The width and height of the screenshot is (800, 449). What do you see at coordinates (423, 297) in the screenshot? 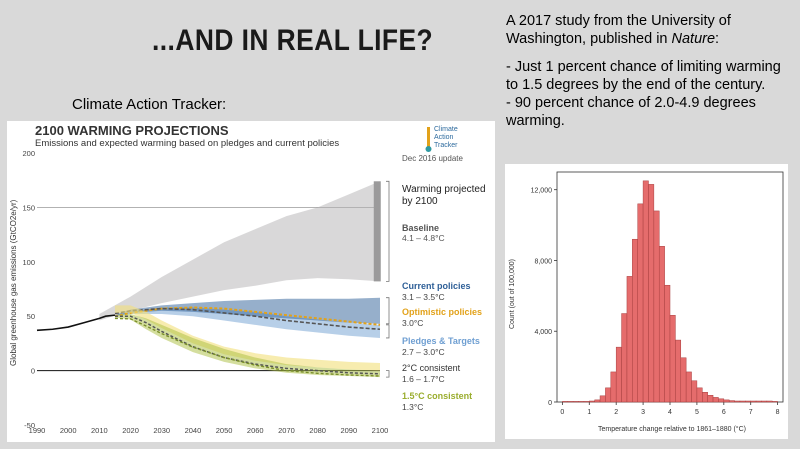
I see `cat-range-current: 3.1 – 3.5°C` at bounding box center [423, 297].